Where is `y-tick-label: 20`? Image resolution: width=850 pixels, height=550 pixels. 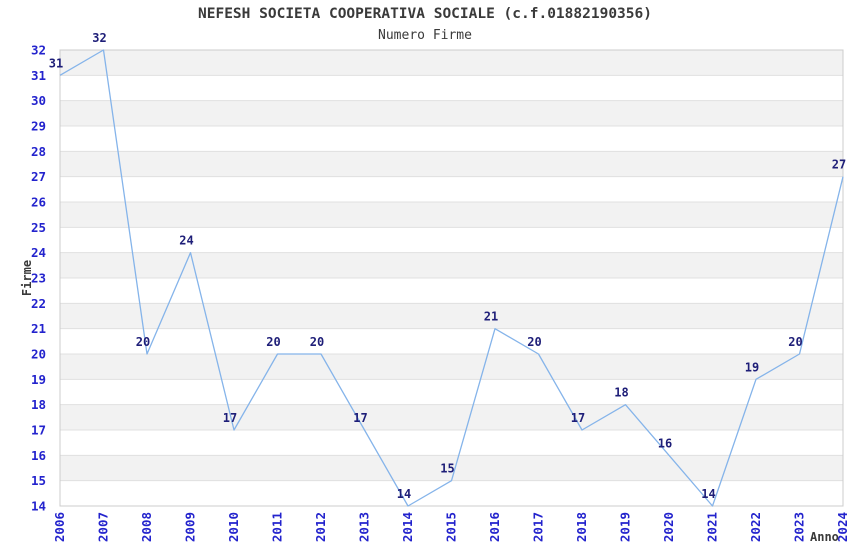 y-tick-label: 20 is located at coordinates (38, 354).